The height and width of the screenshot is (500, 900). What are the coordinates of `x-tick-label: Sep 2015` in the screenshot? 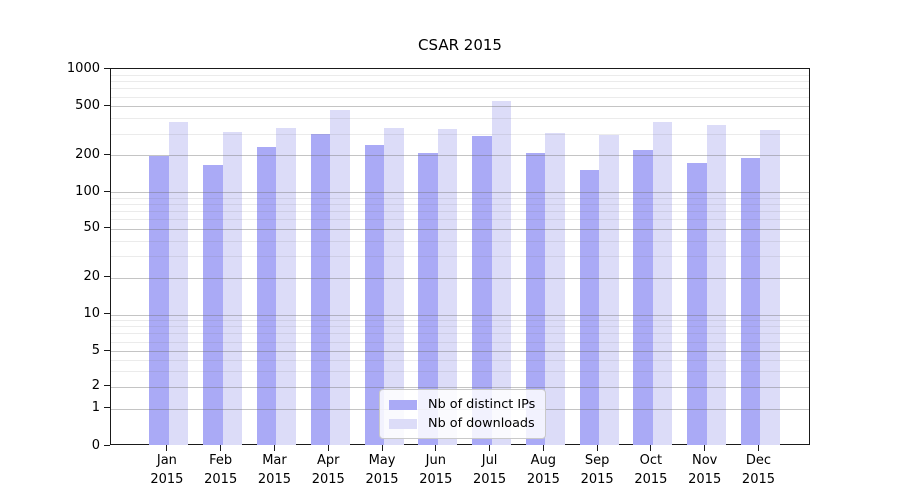 It's located at (597, 470).